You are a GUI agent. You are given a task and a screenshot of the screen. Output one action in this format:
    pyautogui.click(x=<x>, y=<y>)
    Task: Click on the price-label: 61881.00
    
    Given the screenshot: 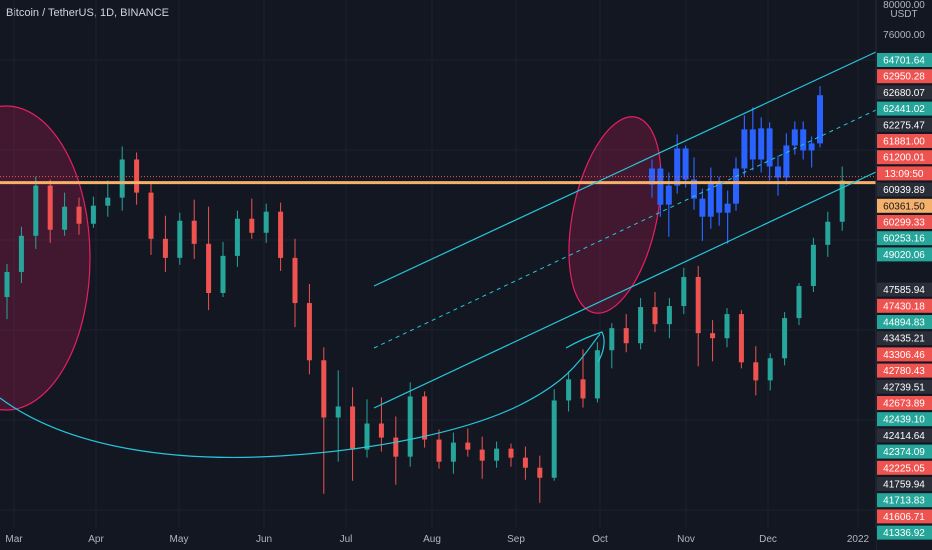 What is the action you would take?
    pyautogui.click(x=904, y=141)
    